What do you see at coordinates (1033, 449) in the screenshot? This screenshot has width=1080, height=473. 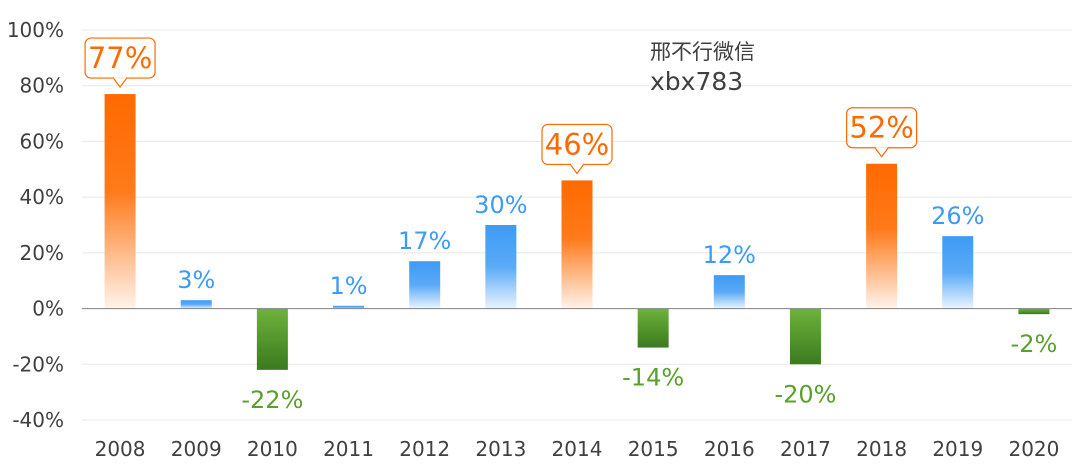 I see `x-tick-label: 2020` at bounding box center [1033, 449].